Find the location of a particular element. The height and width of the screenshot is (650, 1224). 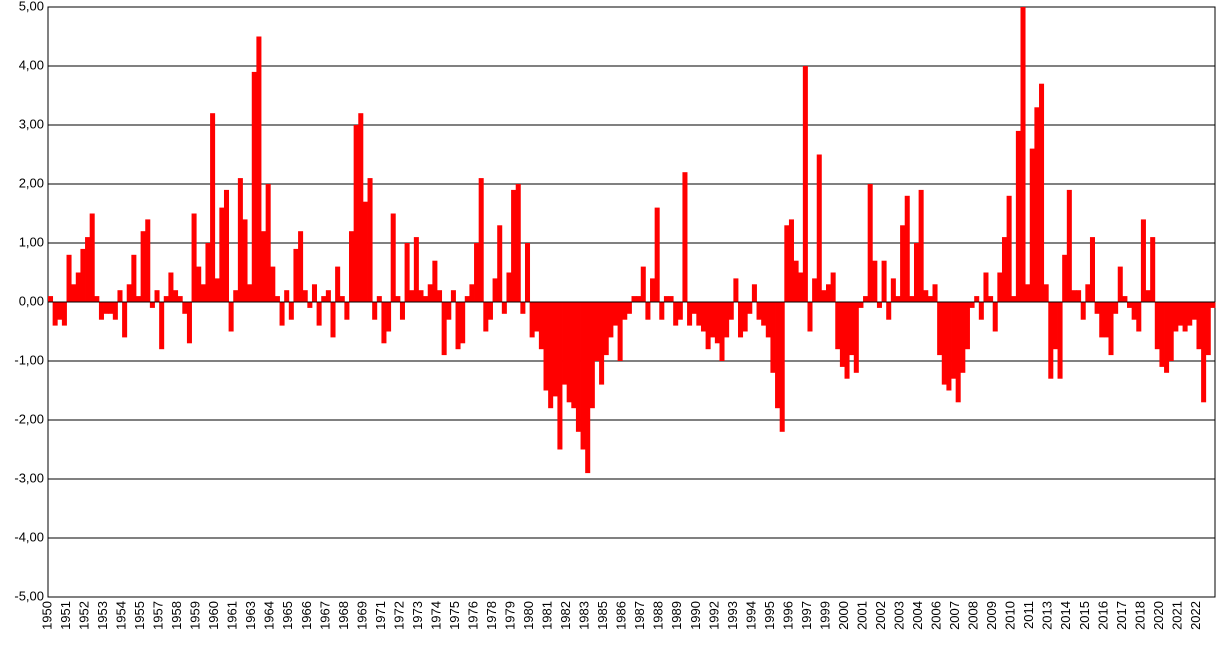

x-tick-label: 1971 is located at coordinates (380, 615).